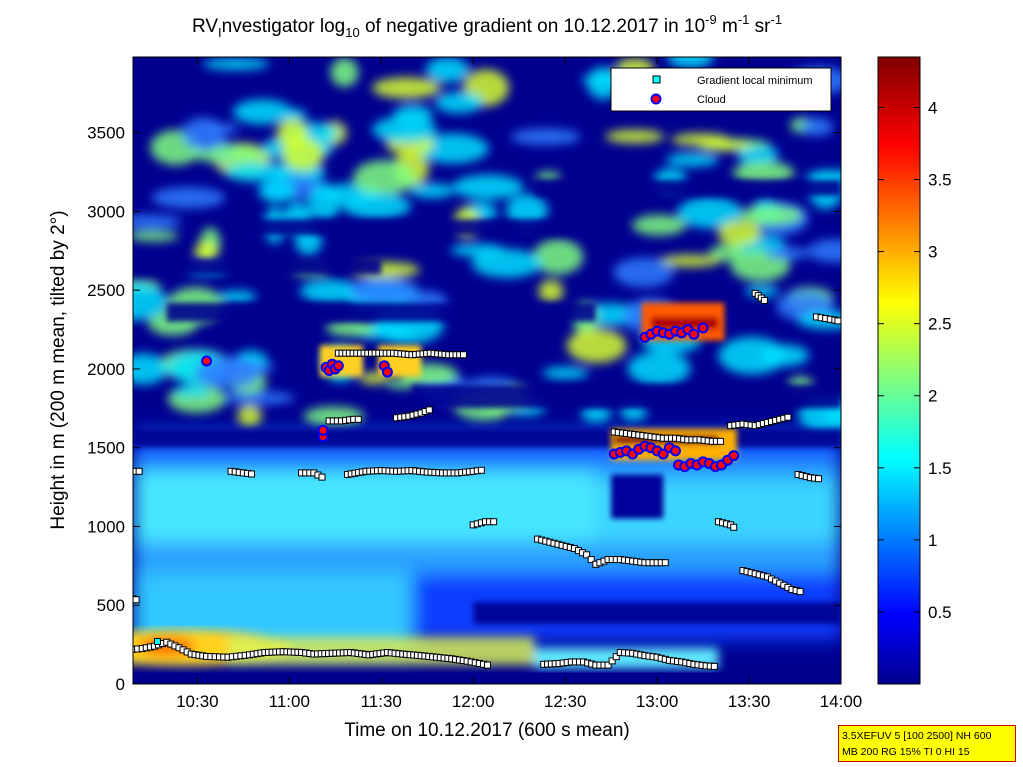 Image resolution: width=1023 pixels, height=767 pixels. What do you see at coordinates (711, 100) in the screenshot?
I see `legend-label-cloud: Cloud` at bounding box center [711, 100].